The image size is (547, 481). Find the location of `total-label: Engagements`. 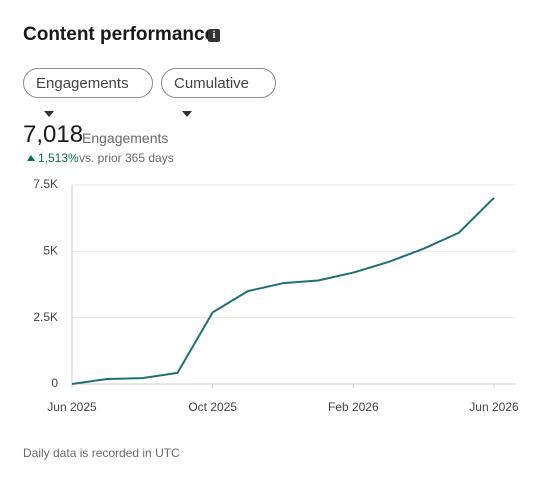

total-label: Engagements is located at coordinates (125, 138).